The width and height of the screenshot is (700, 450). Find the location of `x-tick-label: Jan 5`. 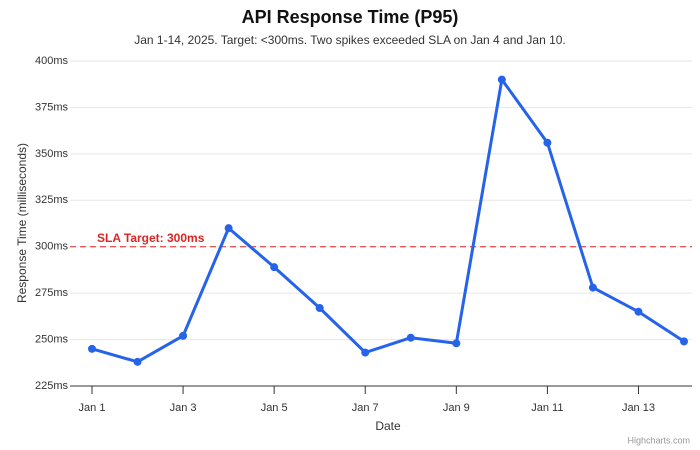

x-tick-label: Jan 5 is located at coordinates (274, 408).